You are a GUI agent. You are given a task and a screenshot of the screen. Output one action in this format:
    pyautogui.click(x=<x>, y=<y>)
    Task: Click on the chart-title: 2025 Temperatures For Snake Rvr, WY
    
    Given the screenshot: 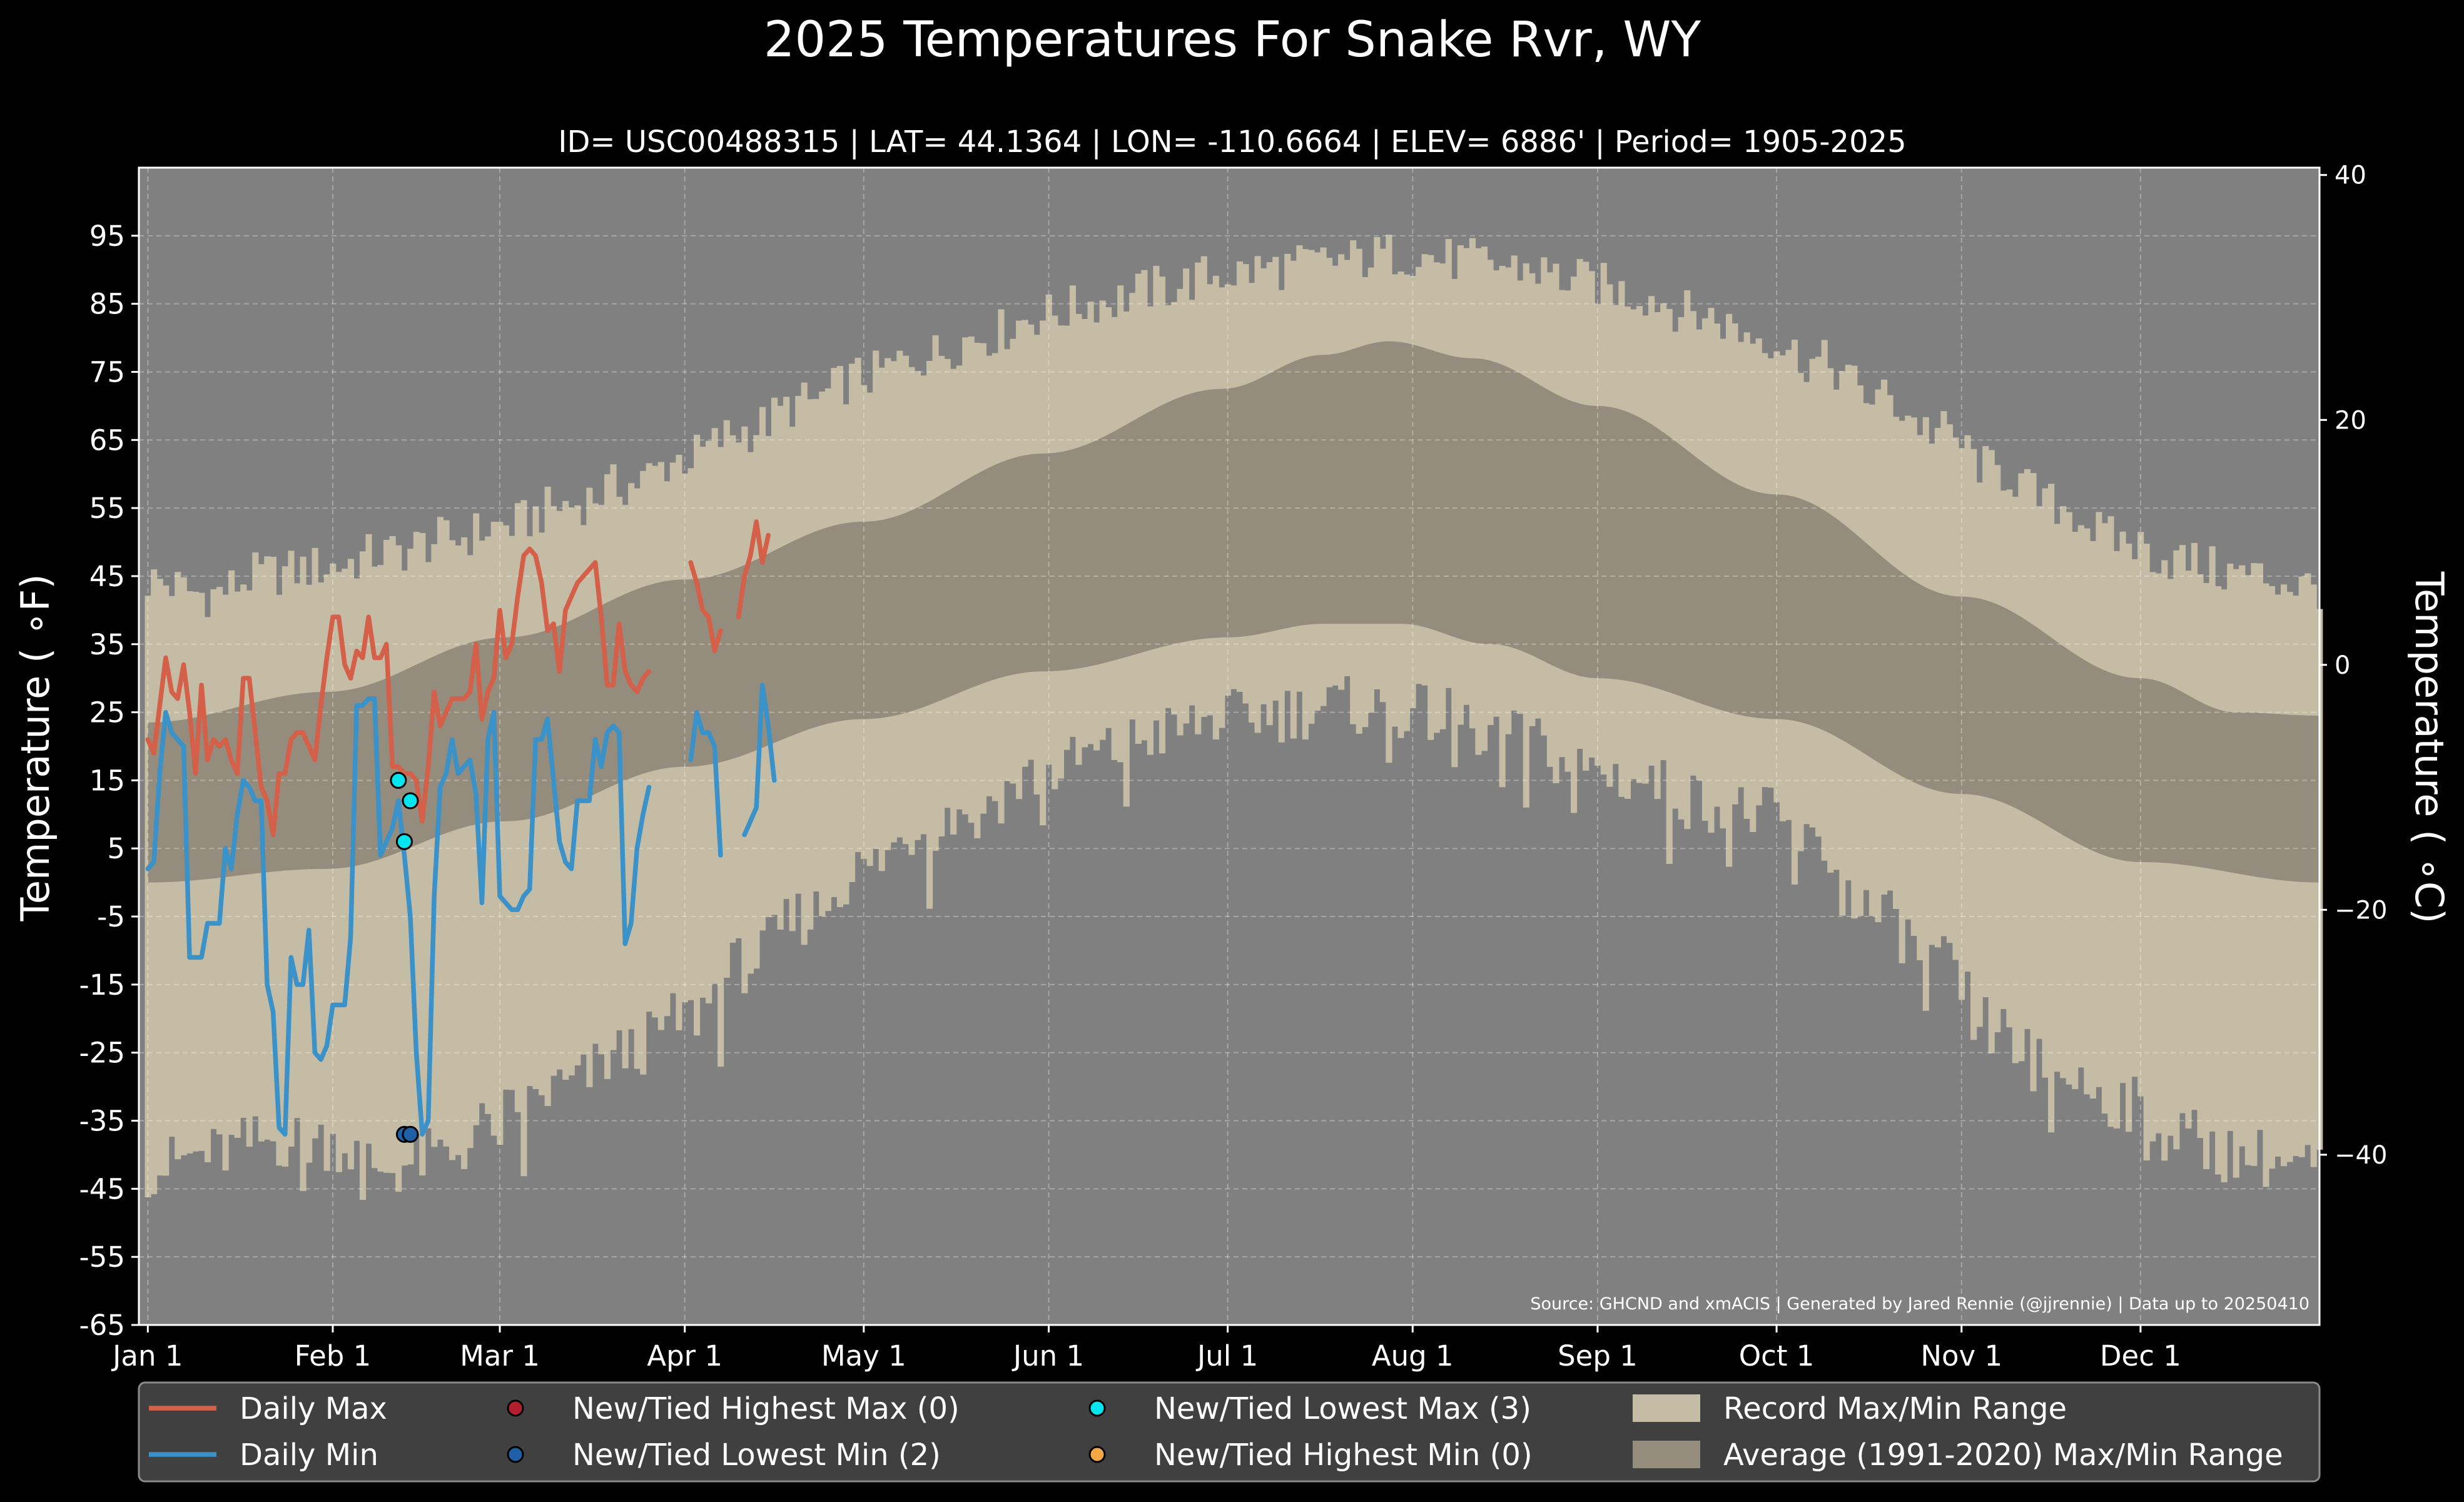 What is the action you would take?
    pyautogui.click(x=1232, y=40)
    